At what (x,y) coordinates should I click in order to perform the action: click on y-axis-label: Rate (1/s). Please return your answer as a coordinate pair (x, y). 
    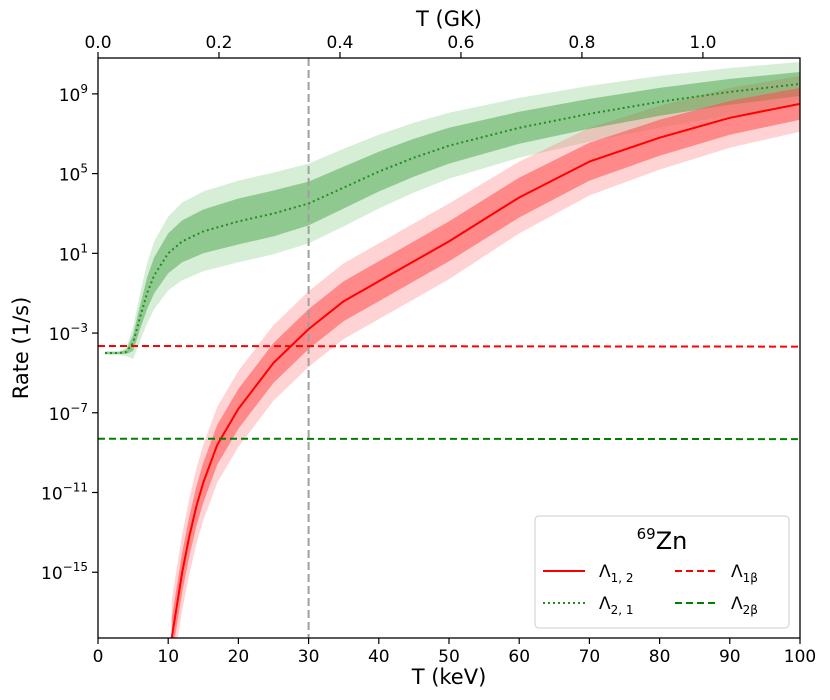
    Looking at the image, I should click on (21, 348).